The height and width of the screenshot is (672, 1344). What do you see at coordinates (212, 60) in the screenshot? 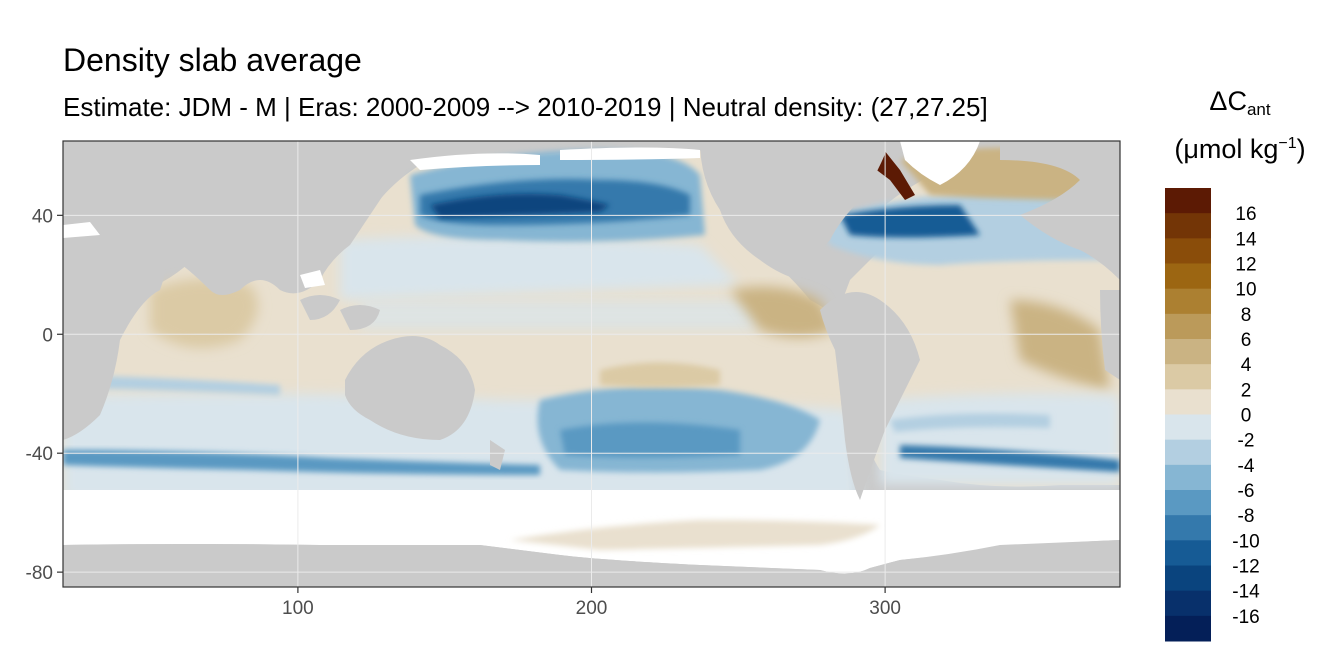
I see `chart-title: Density slab average` at bounding box center [212, 60].